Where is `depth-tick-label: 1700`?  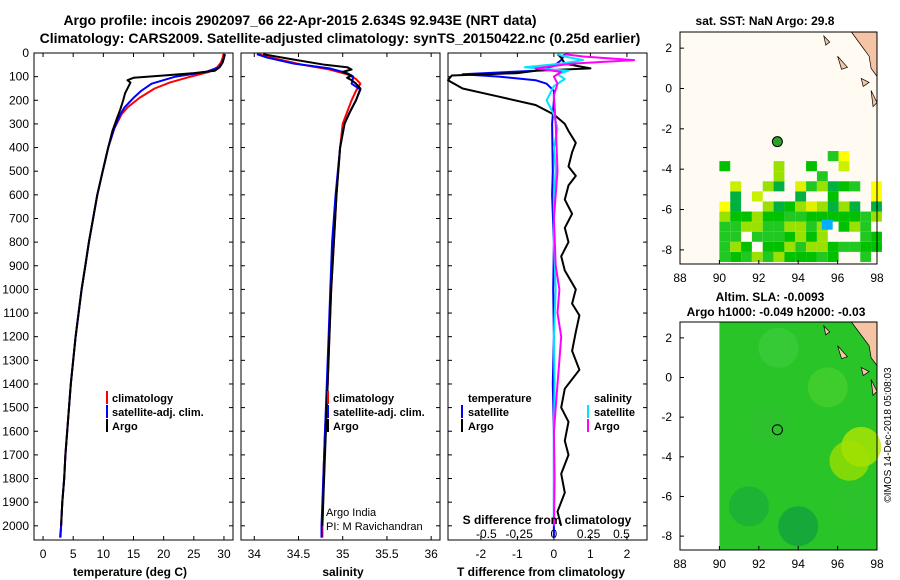
depth-tick-label: 1700 is located at coordinates (15, 455).